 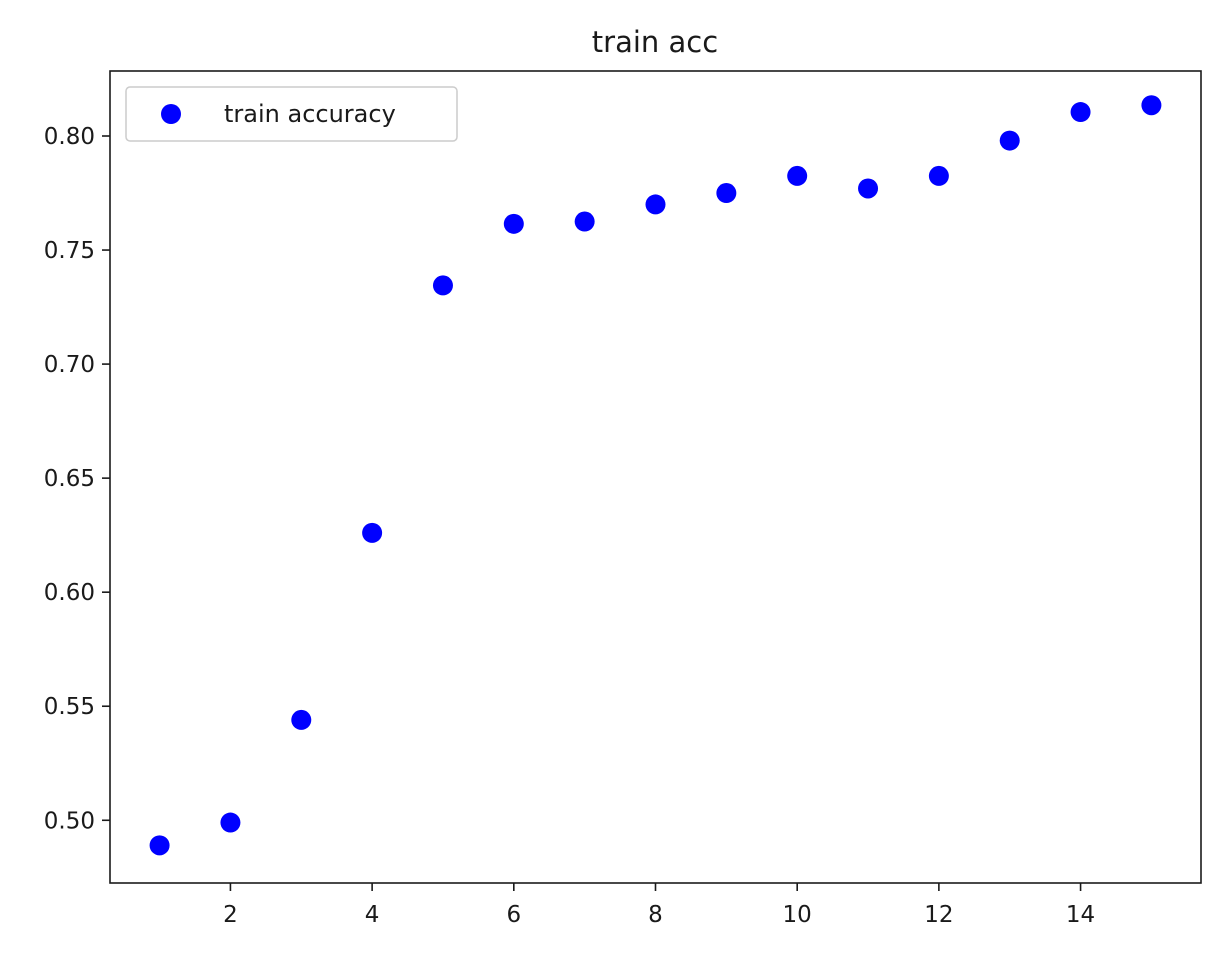 What do you see at coordinates (310, 114) in the screenshot?
I see `legend-label: train accuracy` at bounding box center [310, 114].